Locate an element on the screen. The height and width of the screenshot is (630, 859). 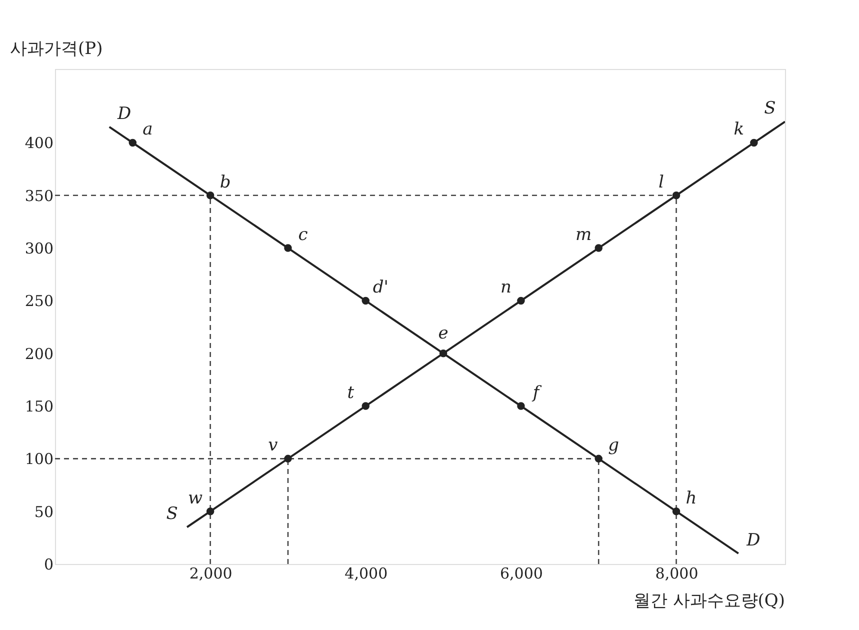
annotation: n is located at coordinates (506, 288).